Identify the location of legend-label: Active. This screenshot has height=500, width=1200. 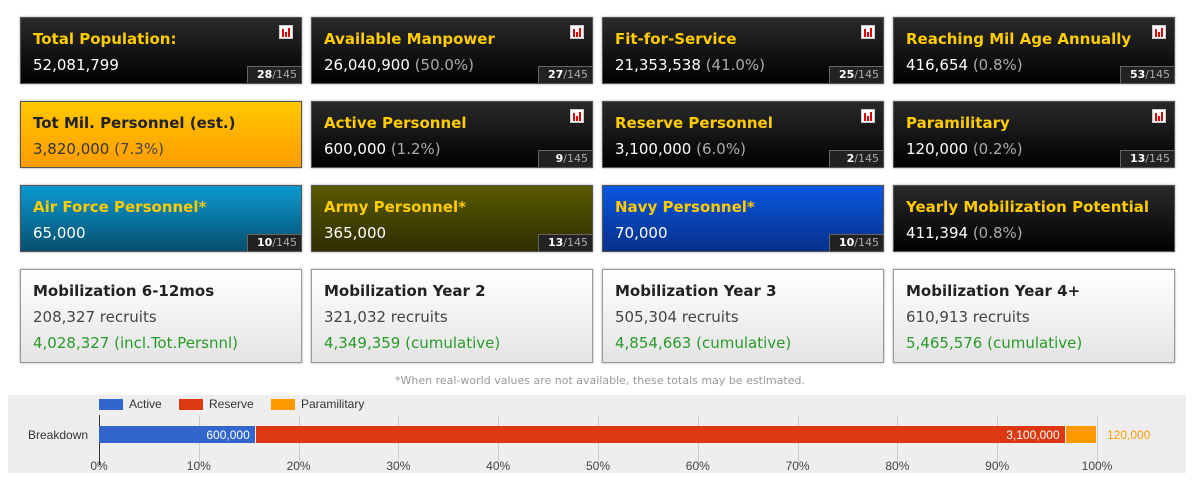
(145, 404).